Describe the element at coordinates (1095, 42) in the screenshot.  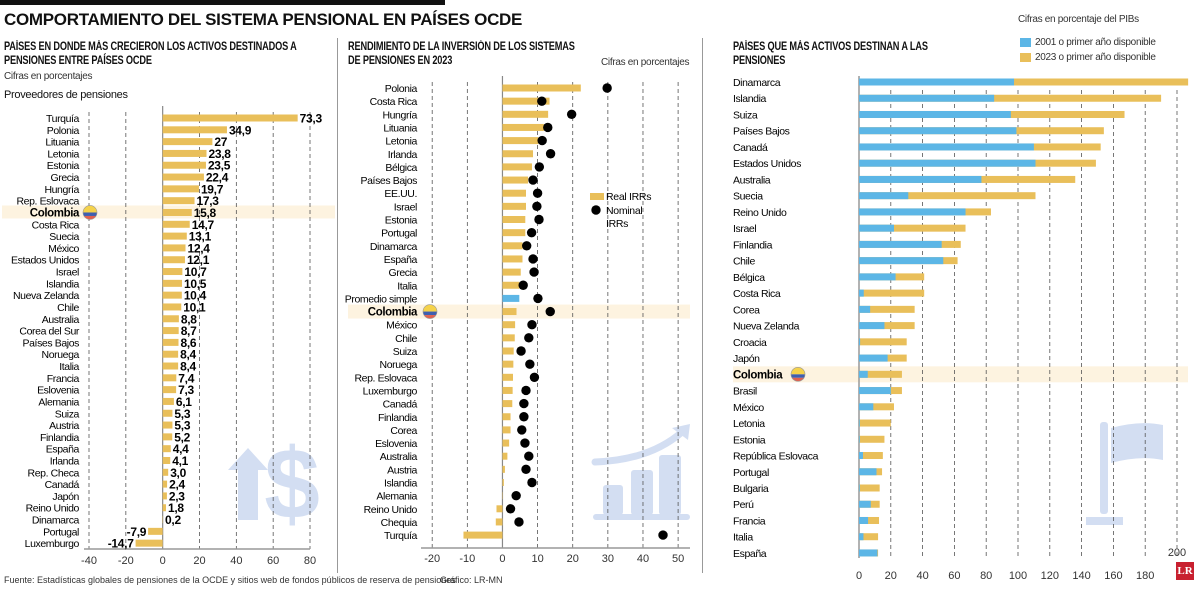
I see `legend-label: 2001 o primer año disponible` at that location.